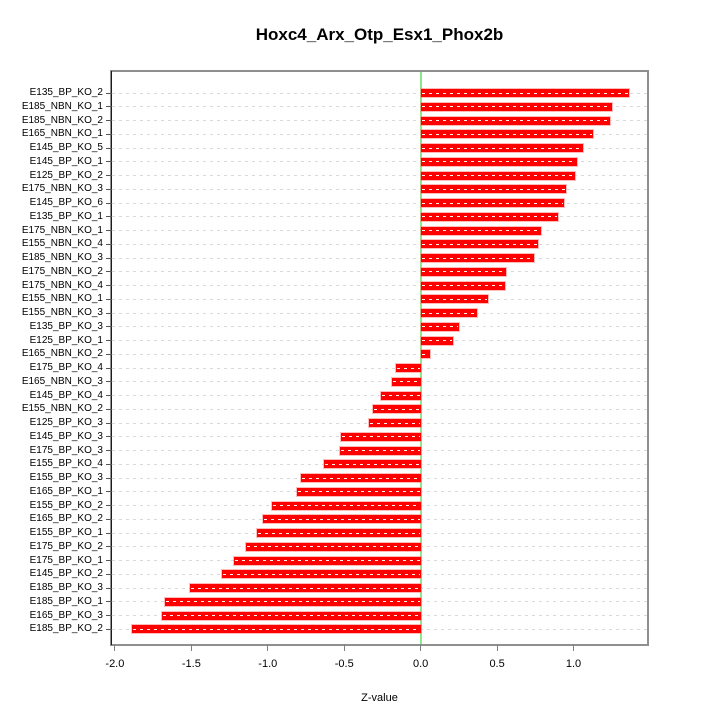 Image resolution: width=720 pixels, height=720 pixels. What do you see at coordinates (66, 519) in the screenshot?
I see `y-tick-label: E165_BP_KO_2` at bounding box center [66, 519].